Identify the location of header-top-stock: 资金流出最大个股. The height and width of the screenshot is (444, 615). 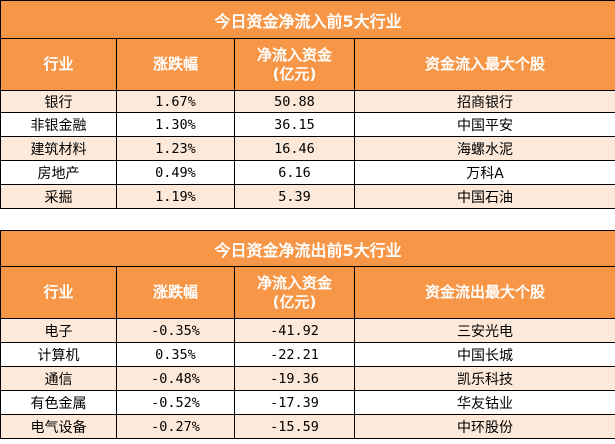
(484, 292).